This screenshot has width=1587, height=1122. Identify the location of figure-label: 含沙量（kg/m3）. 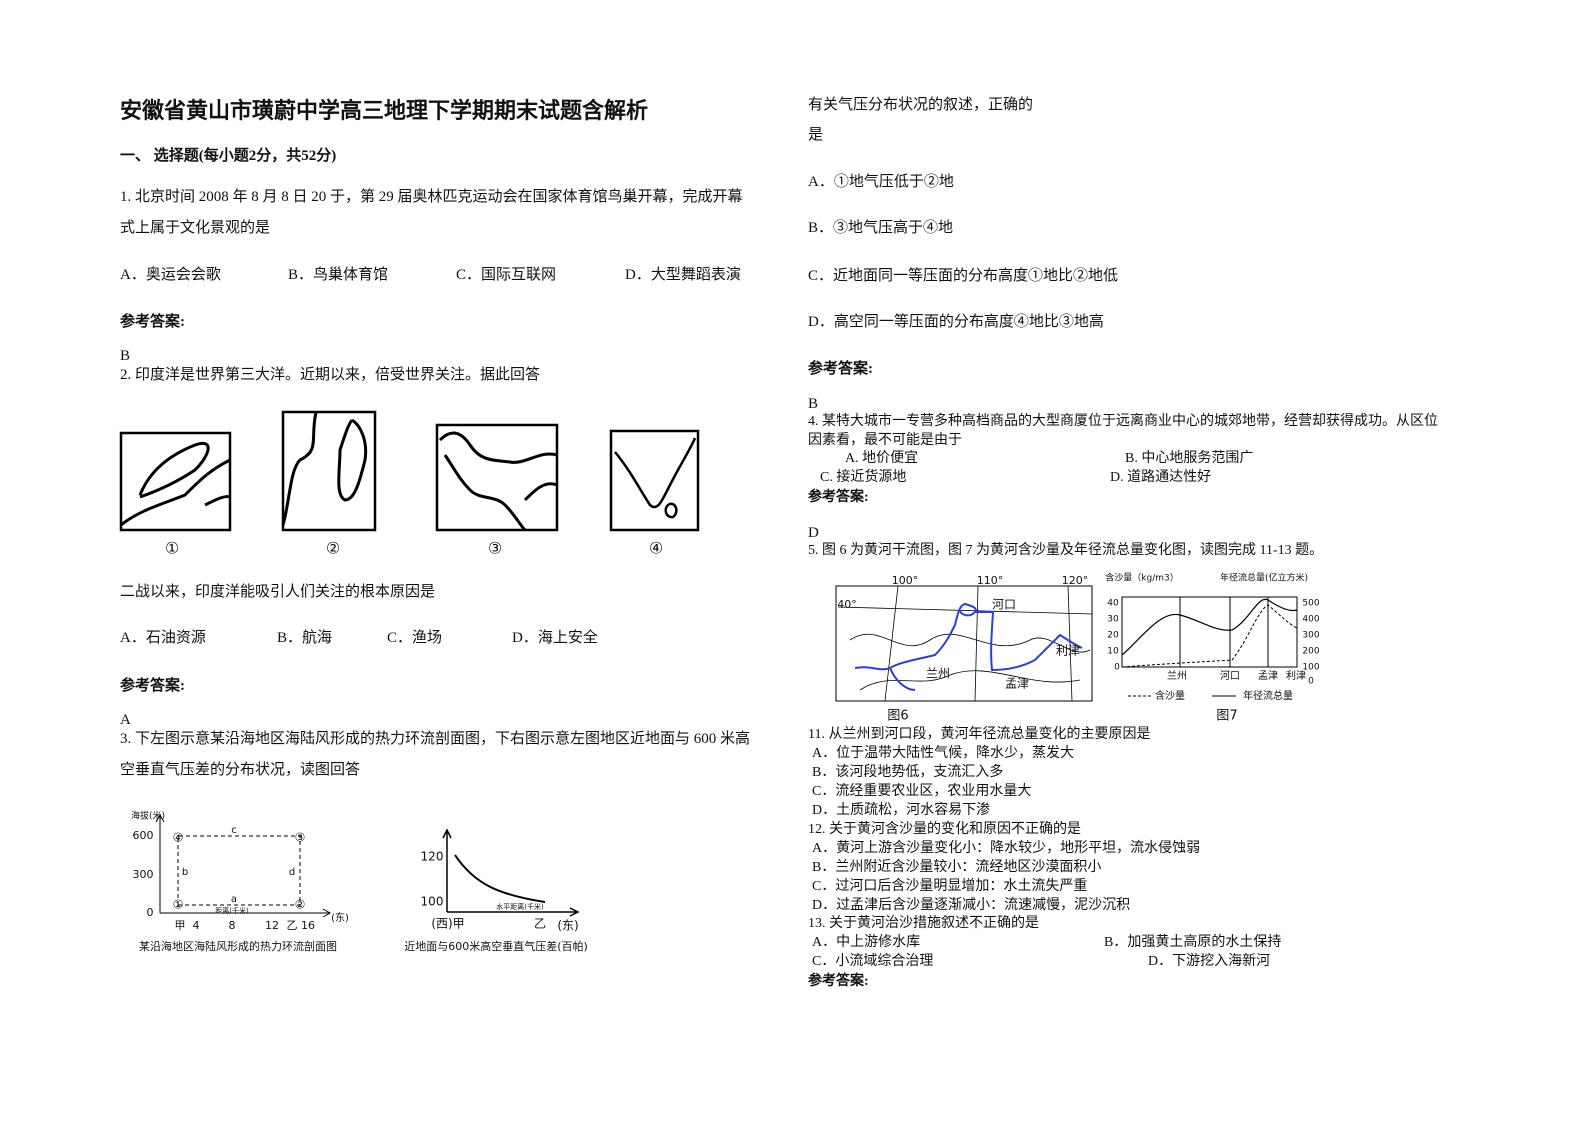
(1141, 578).